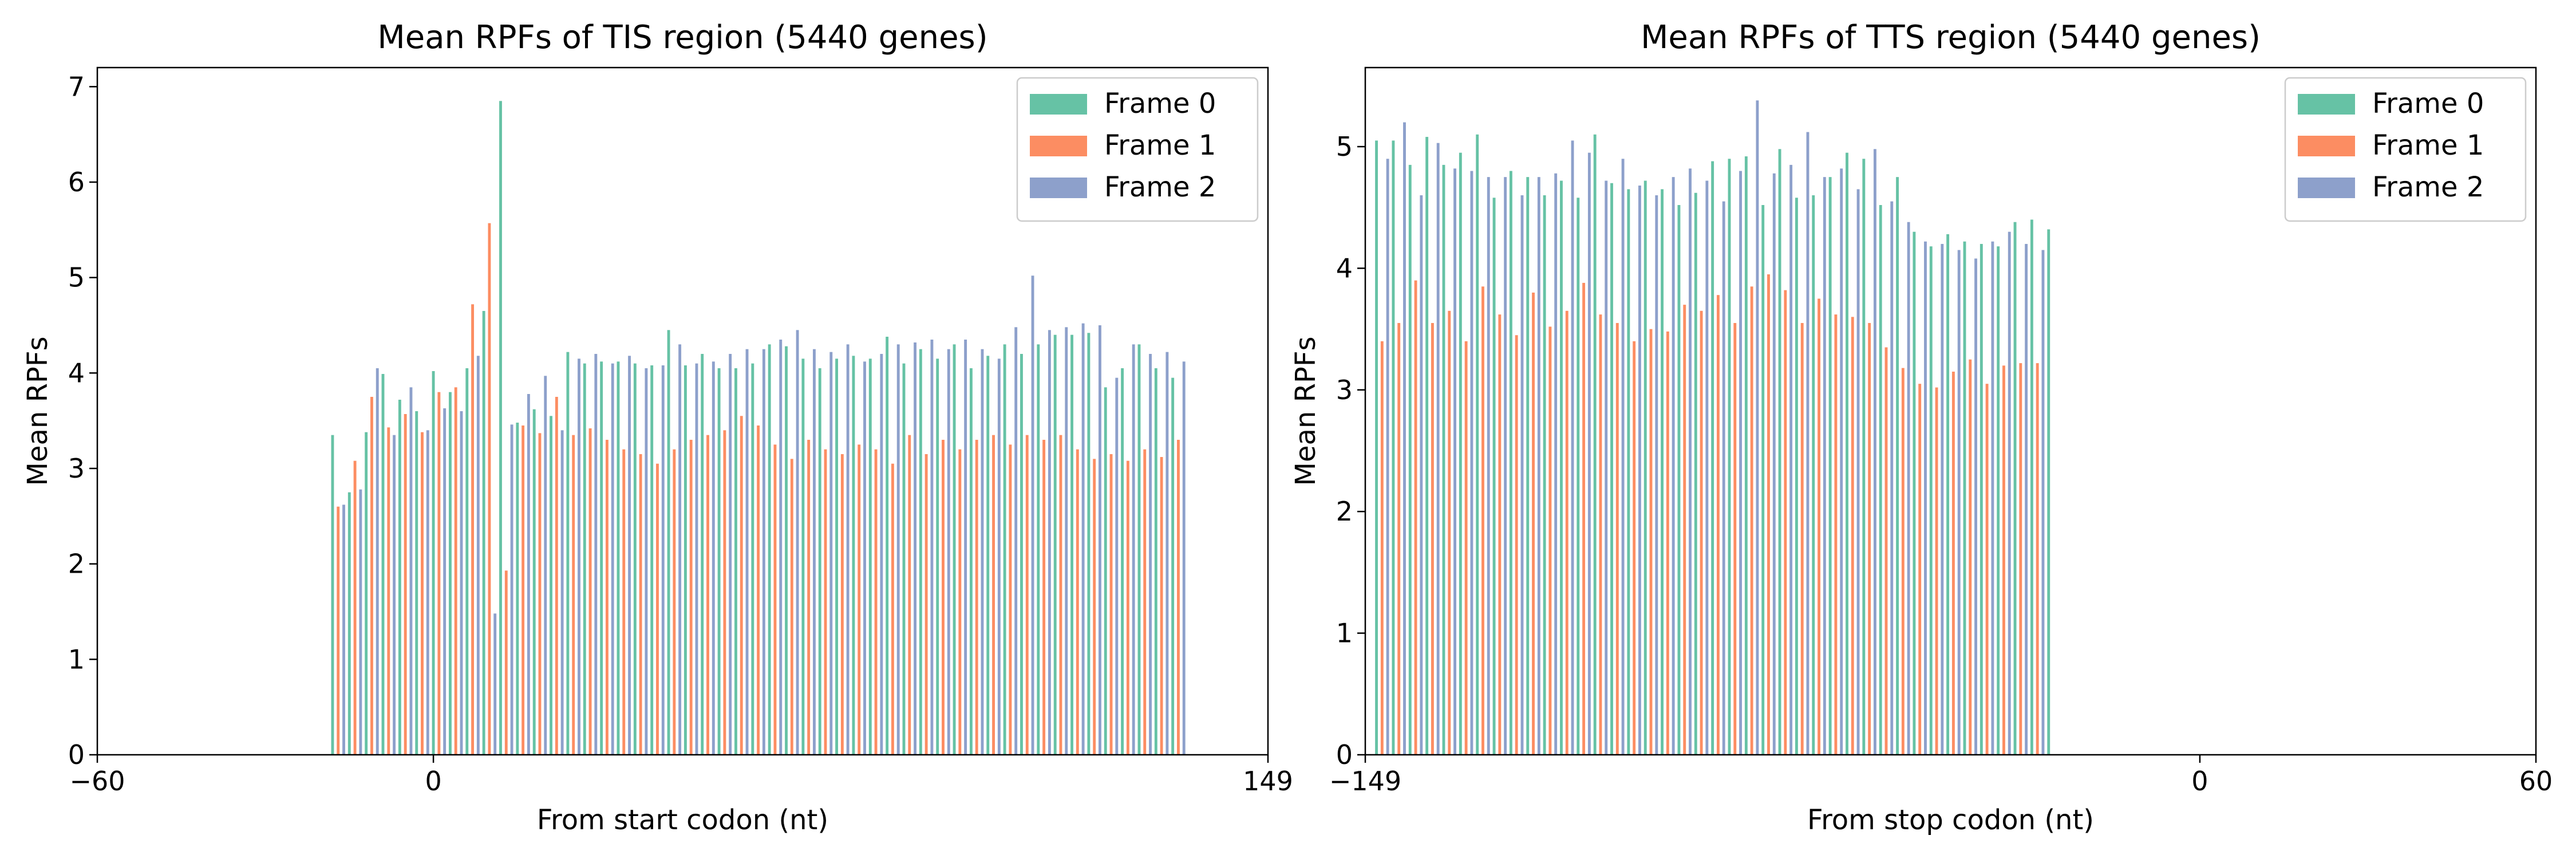  I want to click on legend: Frame 0 Frame 1 Frame 2, so click(2405, 149).